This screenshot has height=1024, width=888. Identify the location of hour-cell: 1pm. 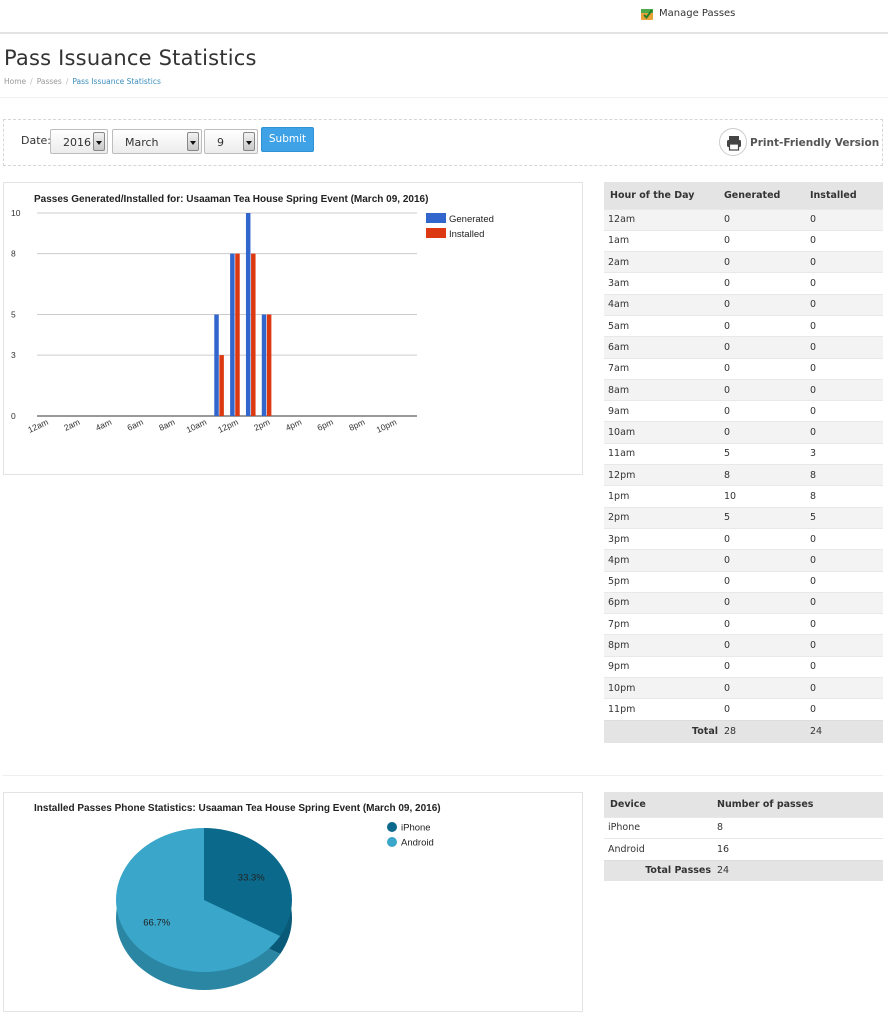
(664, 496).